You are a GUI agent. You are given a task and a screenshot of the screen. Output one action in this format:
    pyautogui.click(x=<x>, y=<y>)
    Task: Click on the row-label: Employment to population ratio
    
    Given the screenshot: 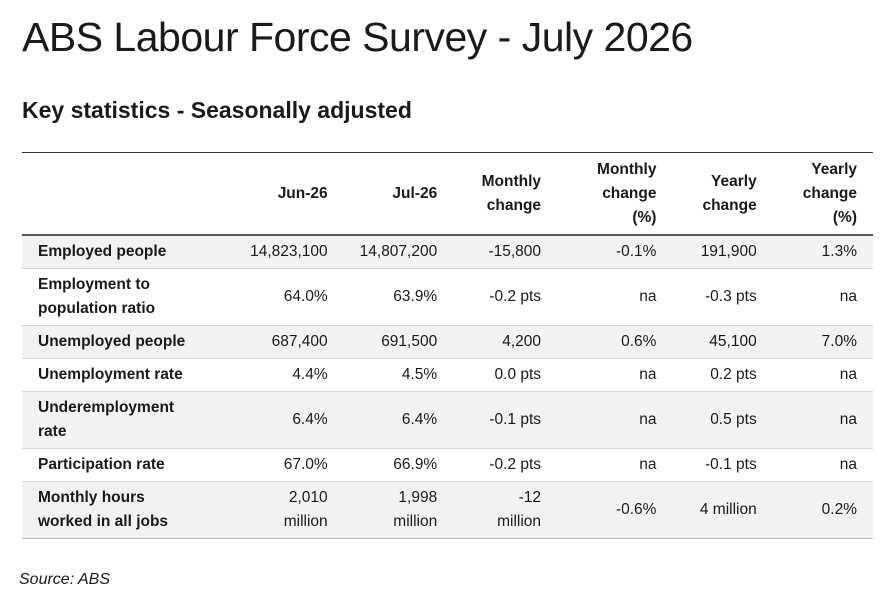 What is the action you would take?
    pyautogui.click(x=128, y=297)
    